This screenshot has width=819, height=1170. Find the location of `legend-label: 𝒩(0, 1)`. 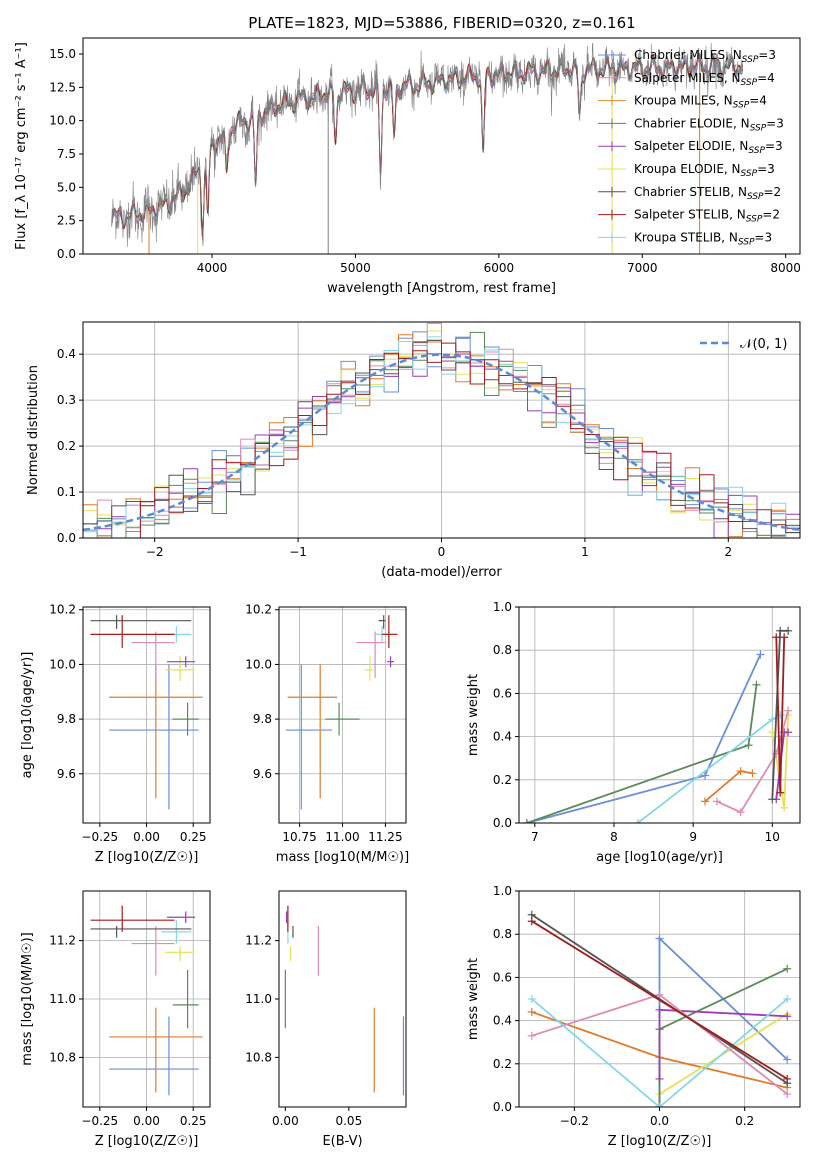

legend-label: 𝒩(0, 1) is located at coordinates (763, 344).